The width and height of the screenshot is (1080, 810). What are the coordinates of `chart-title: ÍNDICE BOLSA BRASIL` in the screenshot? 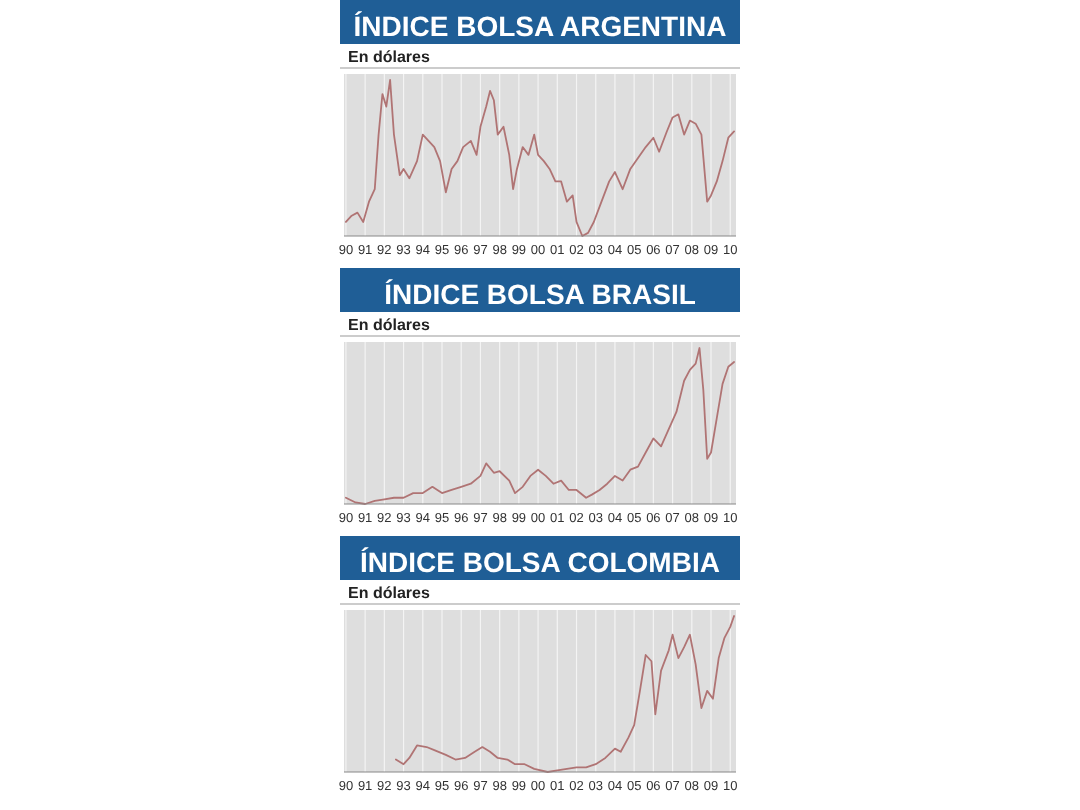 It's located at (540, 294).